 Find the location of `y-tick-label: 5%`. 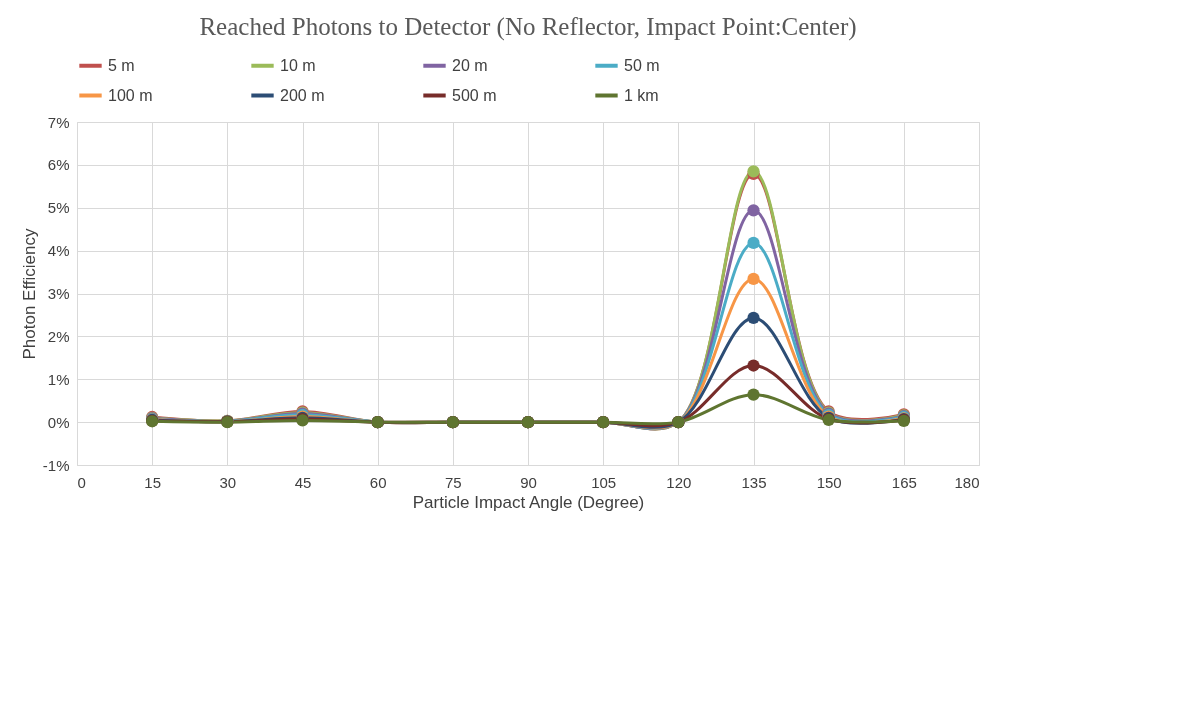

y-tick-label: 5% is located at coordinates (58, 208).